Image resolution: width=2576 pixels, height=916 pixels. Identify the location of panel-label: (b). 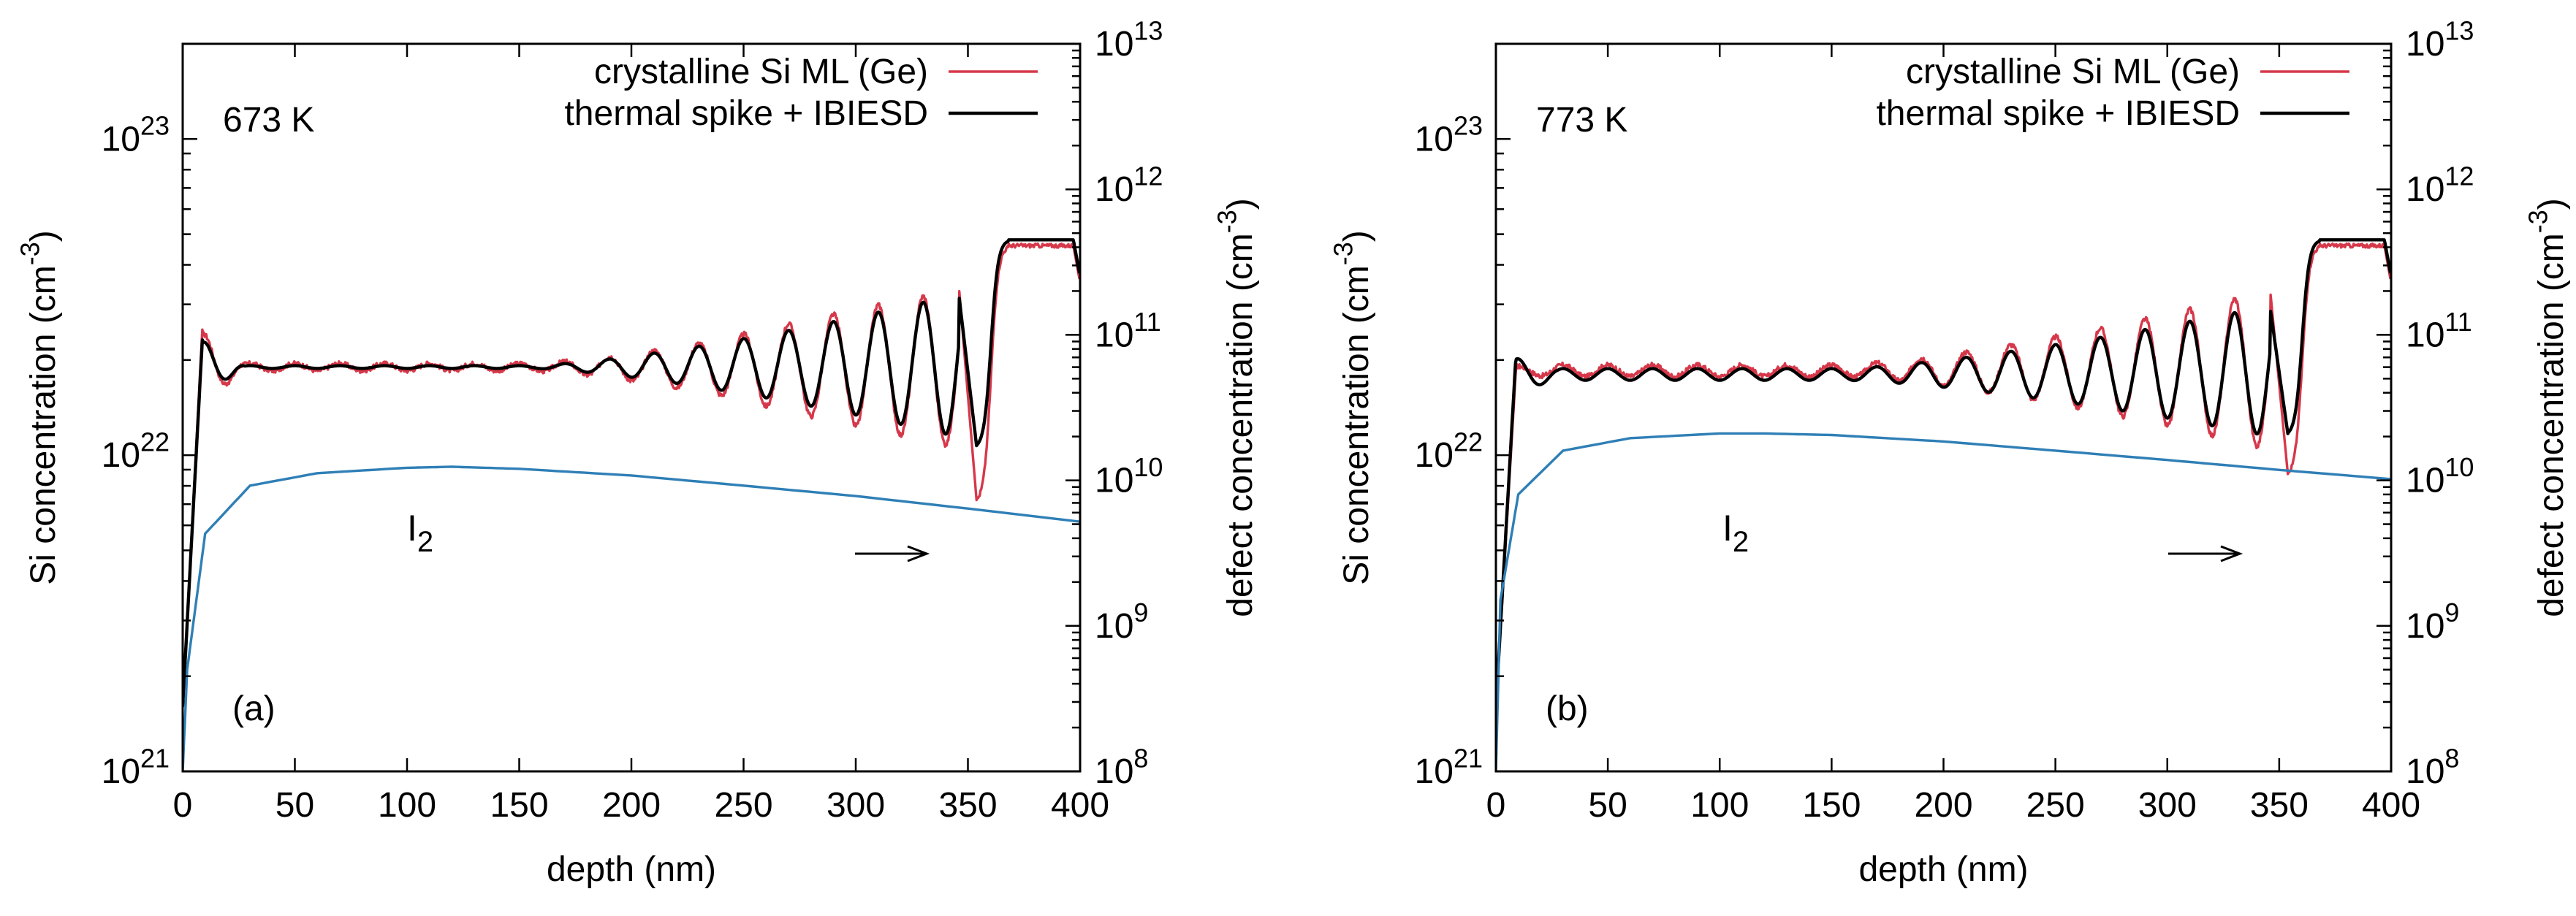
(1568, 709).